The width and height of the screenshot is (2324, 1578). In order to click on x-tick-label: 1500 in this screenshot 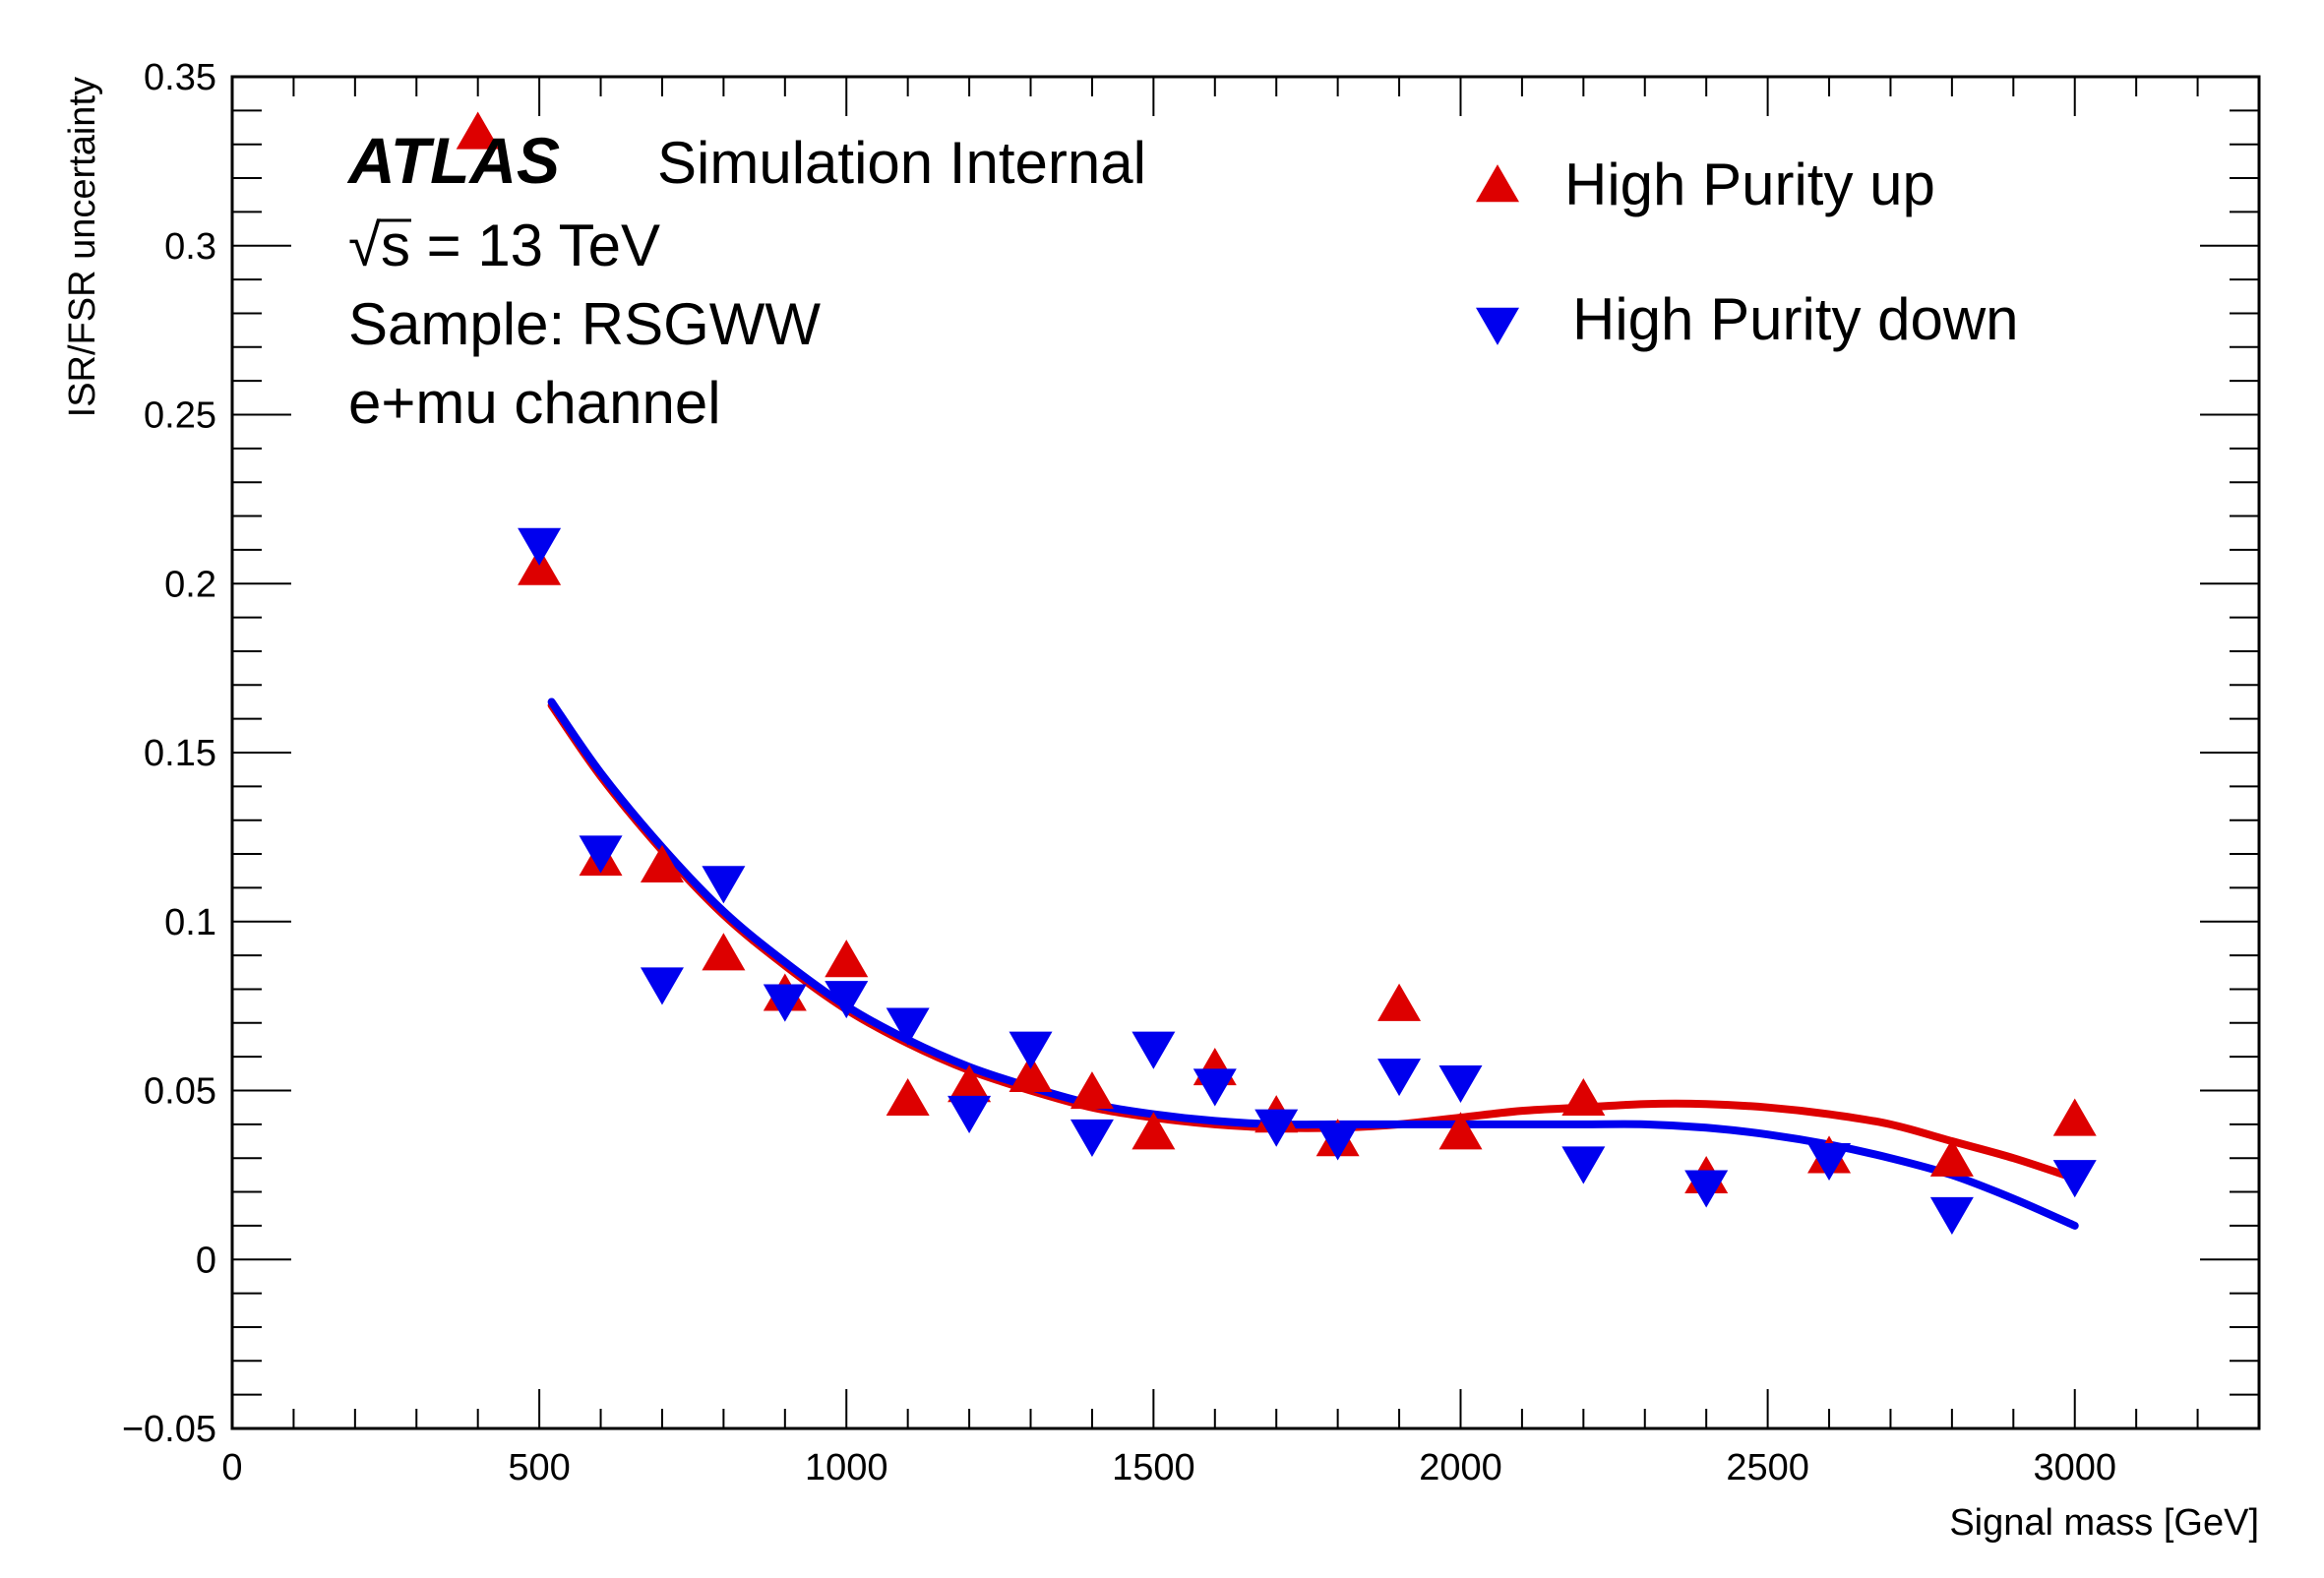, I will do `click(1153, 1467)`.